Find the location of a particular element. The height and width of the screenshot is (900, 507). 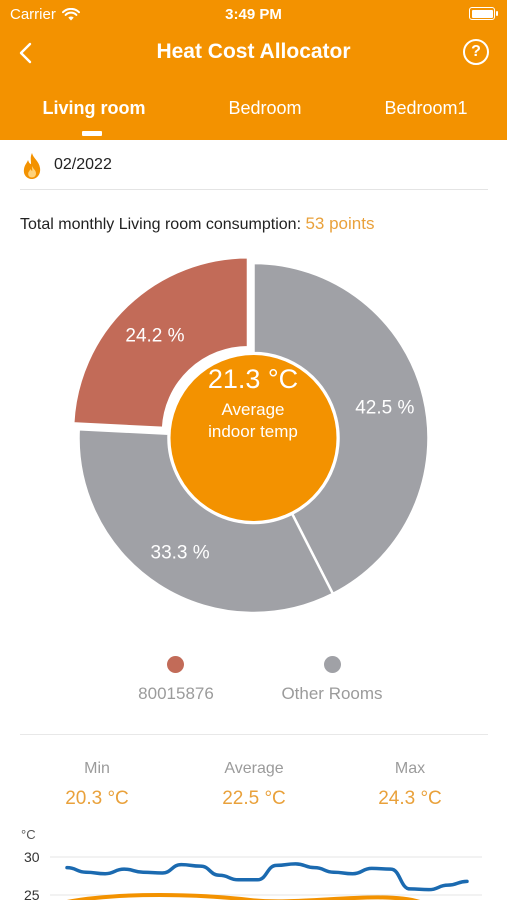

section-divider is located at coordinates (254, 734).